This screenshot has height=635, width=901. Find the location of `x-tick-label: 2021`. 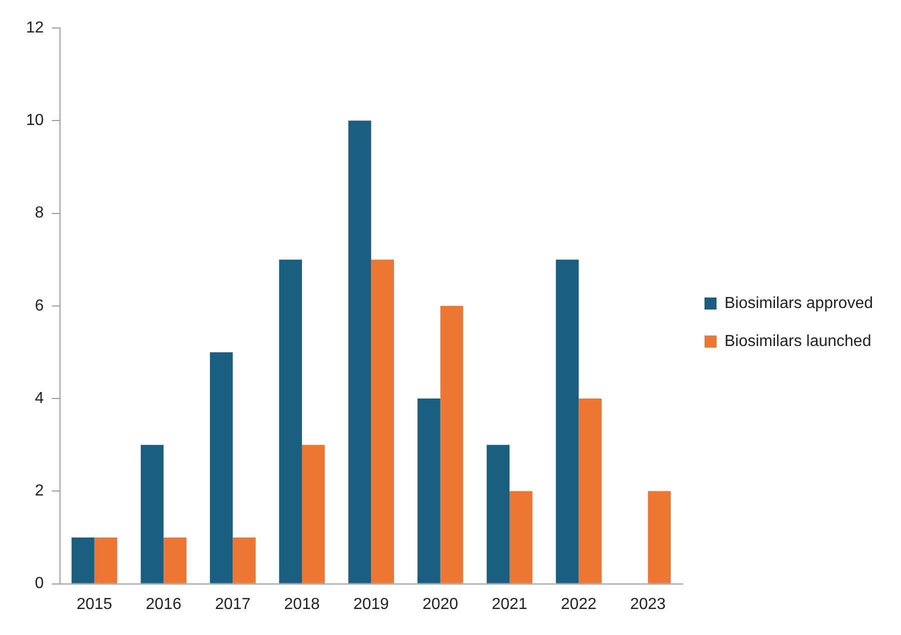

x-tick-label: 2021 is located at coordinates (510, 604).